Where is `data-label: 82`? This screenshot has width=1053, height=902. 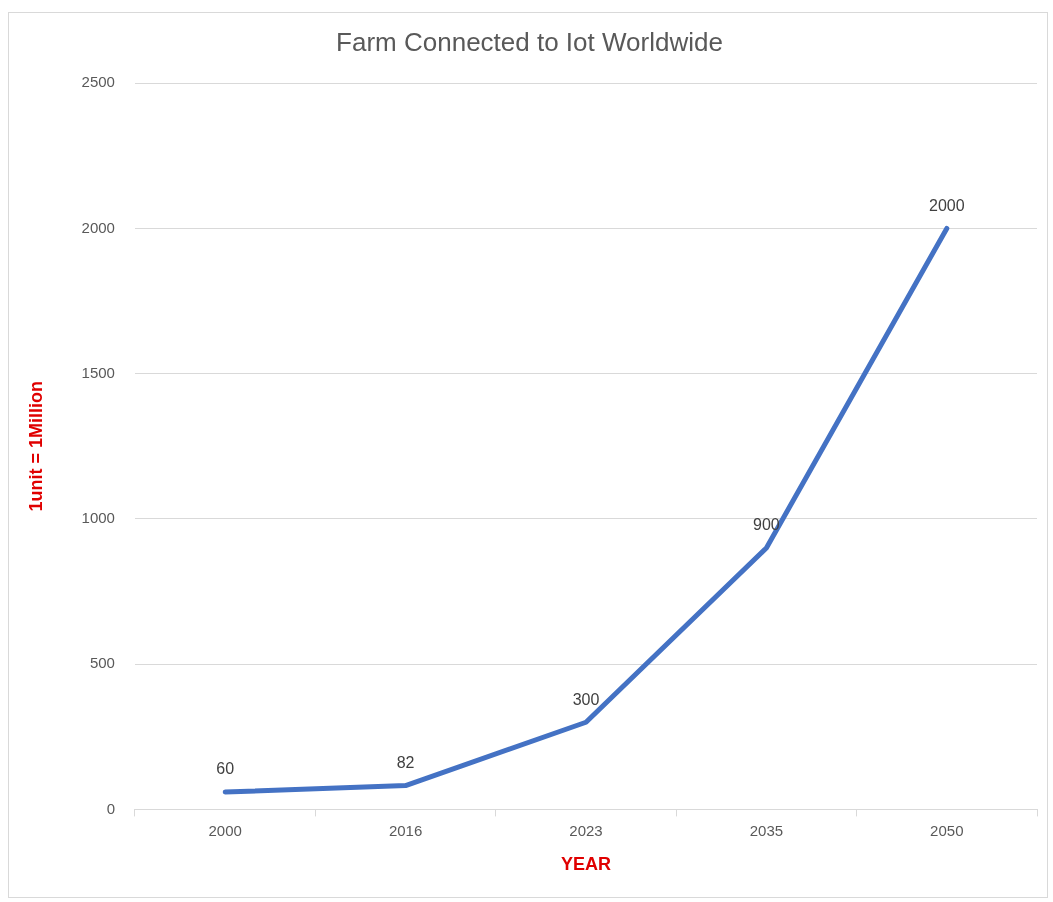 data-label: 82 is located at coordinates (405, 762).